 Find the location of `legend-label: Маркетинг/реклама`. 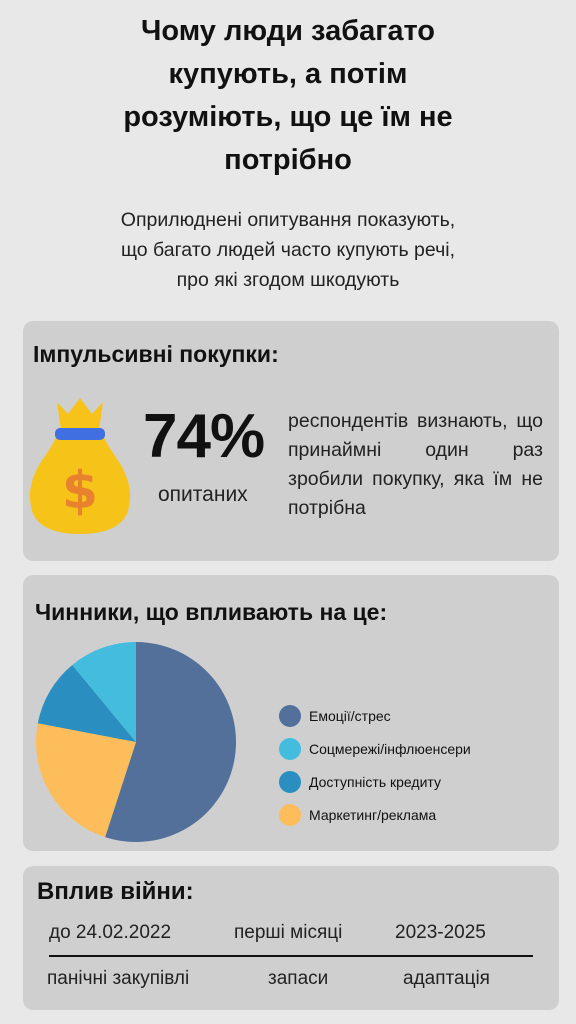

legend-label: Маркетинг/реклама is located at coordinates (373, 814).